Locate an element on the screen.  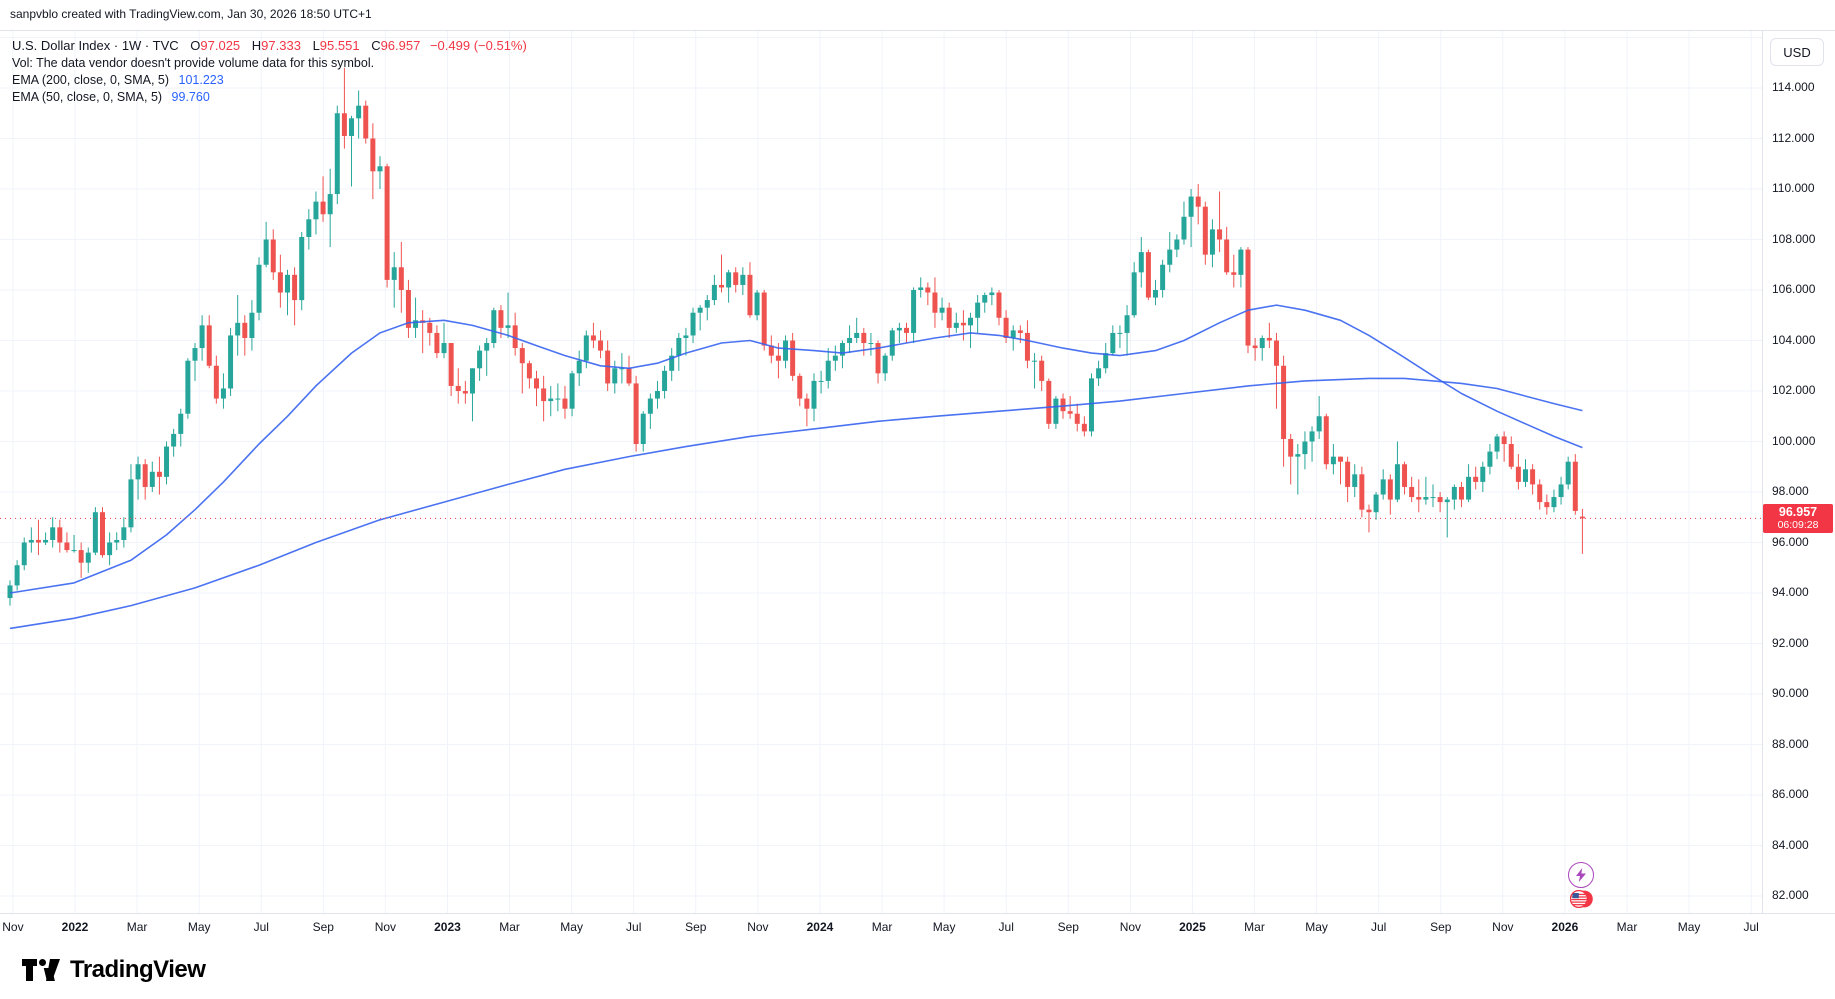
time-tick-label: 2024 is located at coordinates (820, 927).